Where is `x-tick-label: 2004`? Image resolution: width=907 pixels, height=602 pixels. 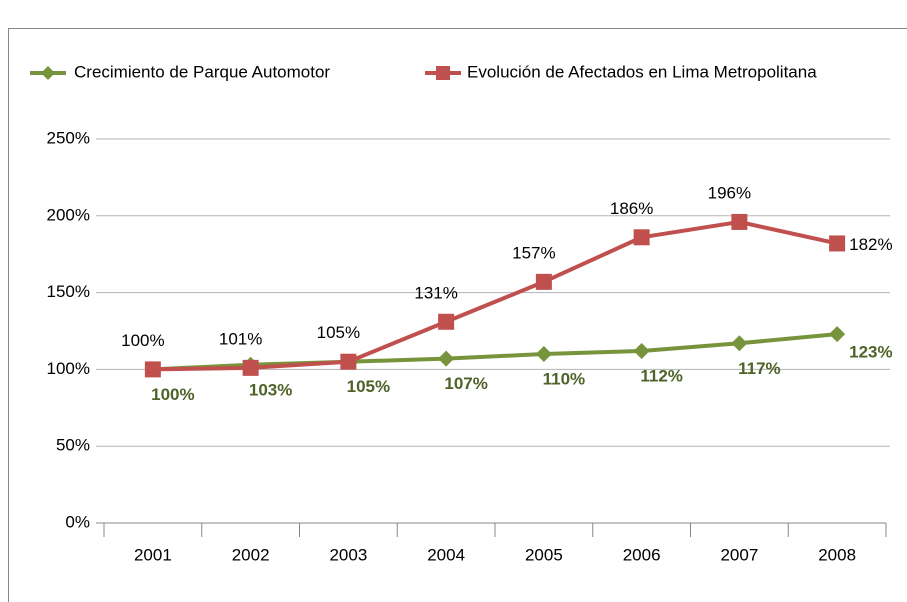 x-tick-label: 2004 is located at coordinates (446, 554).